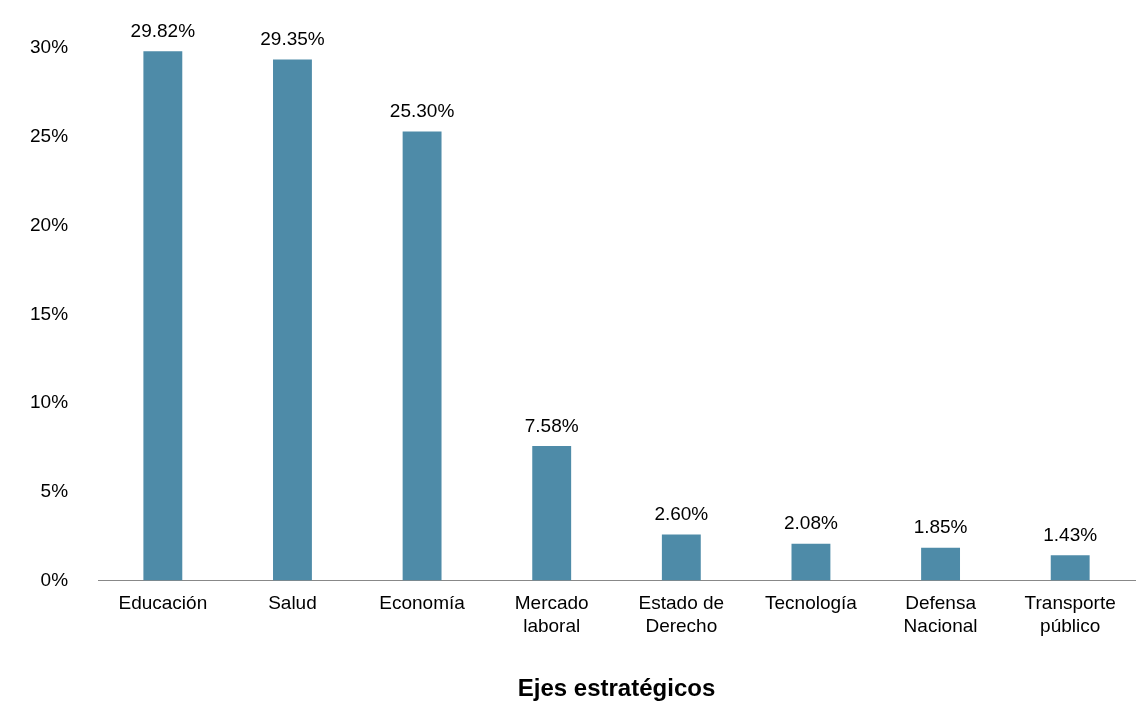 This screenshot has height=718, width=1145. Describe the element at coordinates (49, 47) in the screenshot. I see `y-tick-label: 30%` at that location.